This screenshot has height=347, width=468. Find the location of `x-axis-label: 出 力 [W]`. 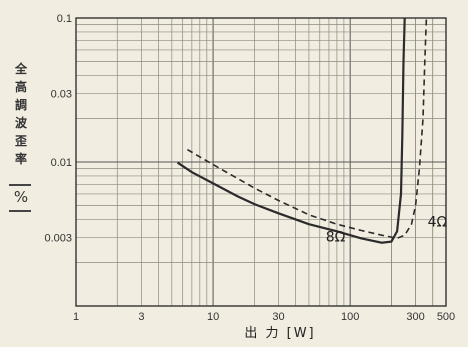

x-axis-label: 出 力 [W] is located at coordinates (280, 333).